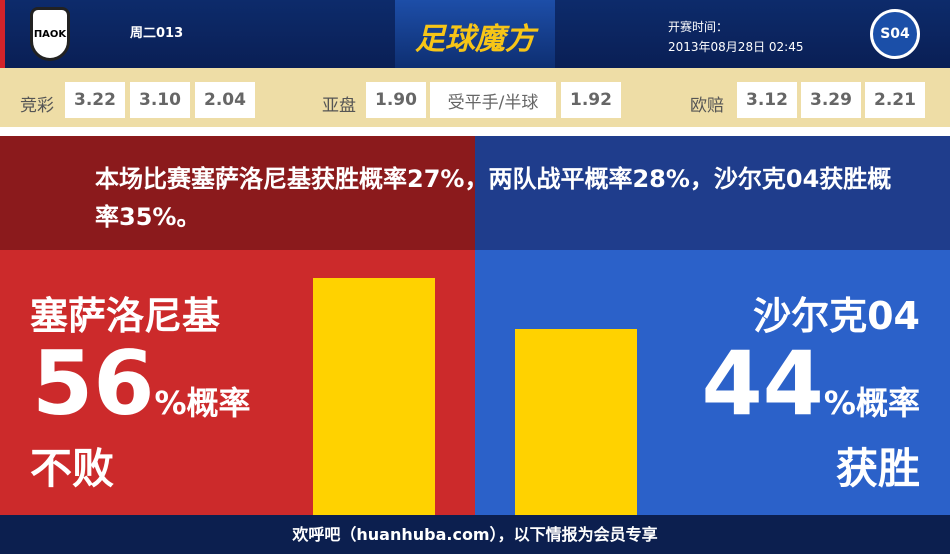  I want to click on footer-notice: 欢呼吧（huanhuba.com），以下情报为会员专享, so click(475, 534).